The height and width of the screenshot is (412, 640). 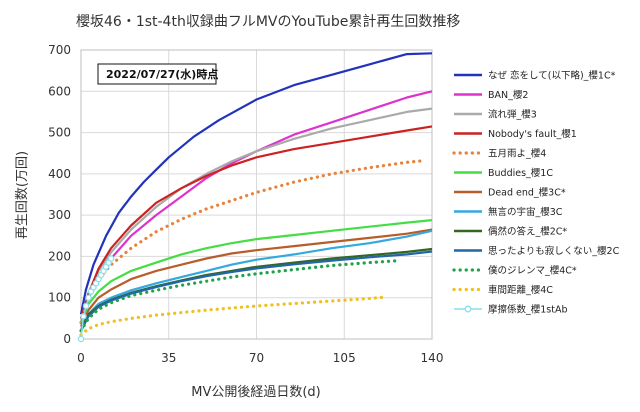 What do you see at coordinates (59, 215) in the screenshot?
I see `y-tick-label: 300` at bounding box center [59, 215].